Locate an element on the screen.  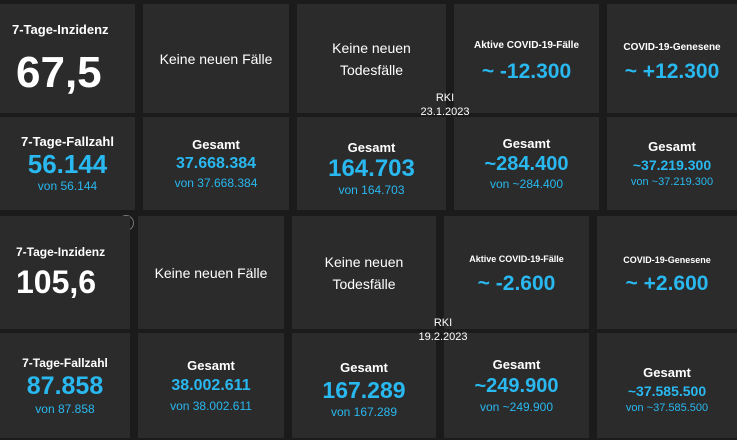
total-recovered-tile: Gesamt ~37.219.300 von ~37.219.300 is located at coordinates (672, 163).